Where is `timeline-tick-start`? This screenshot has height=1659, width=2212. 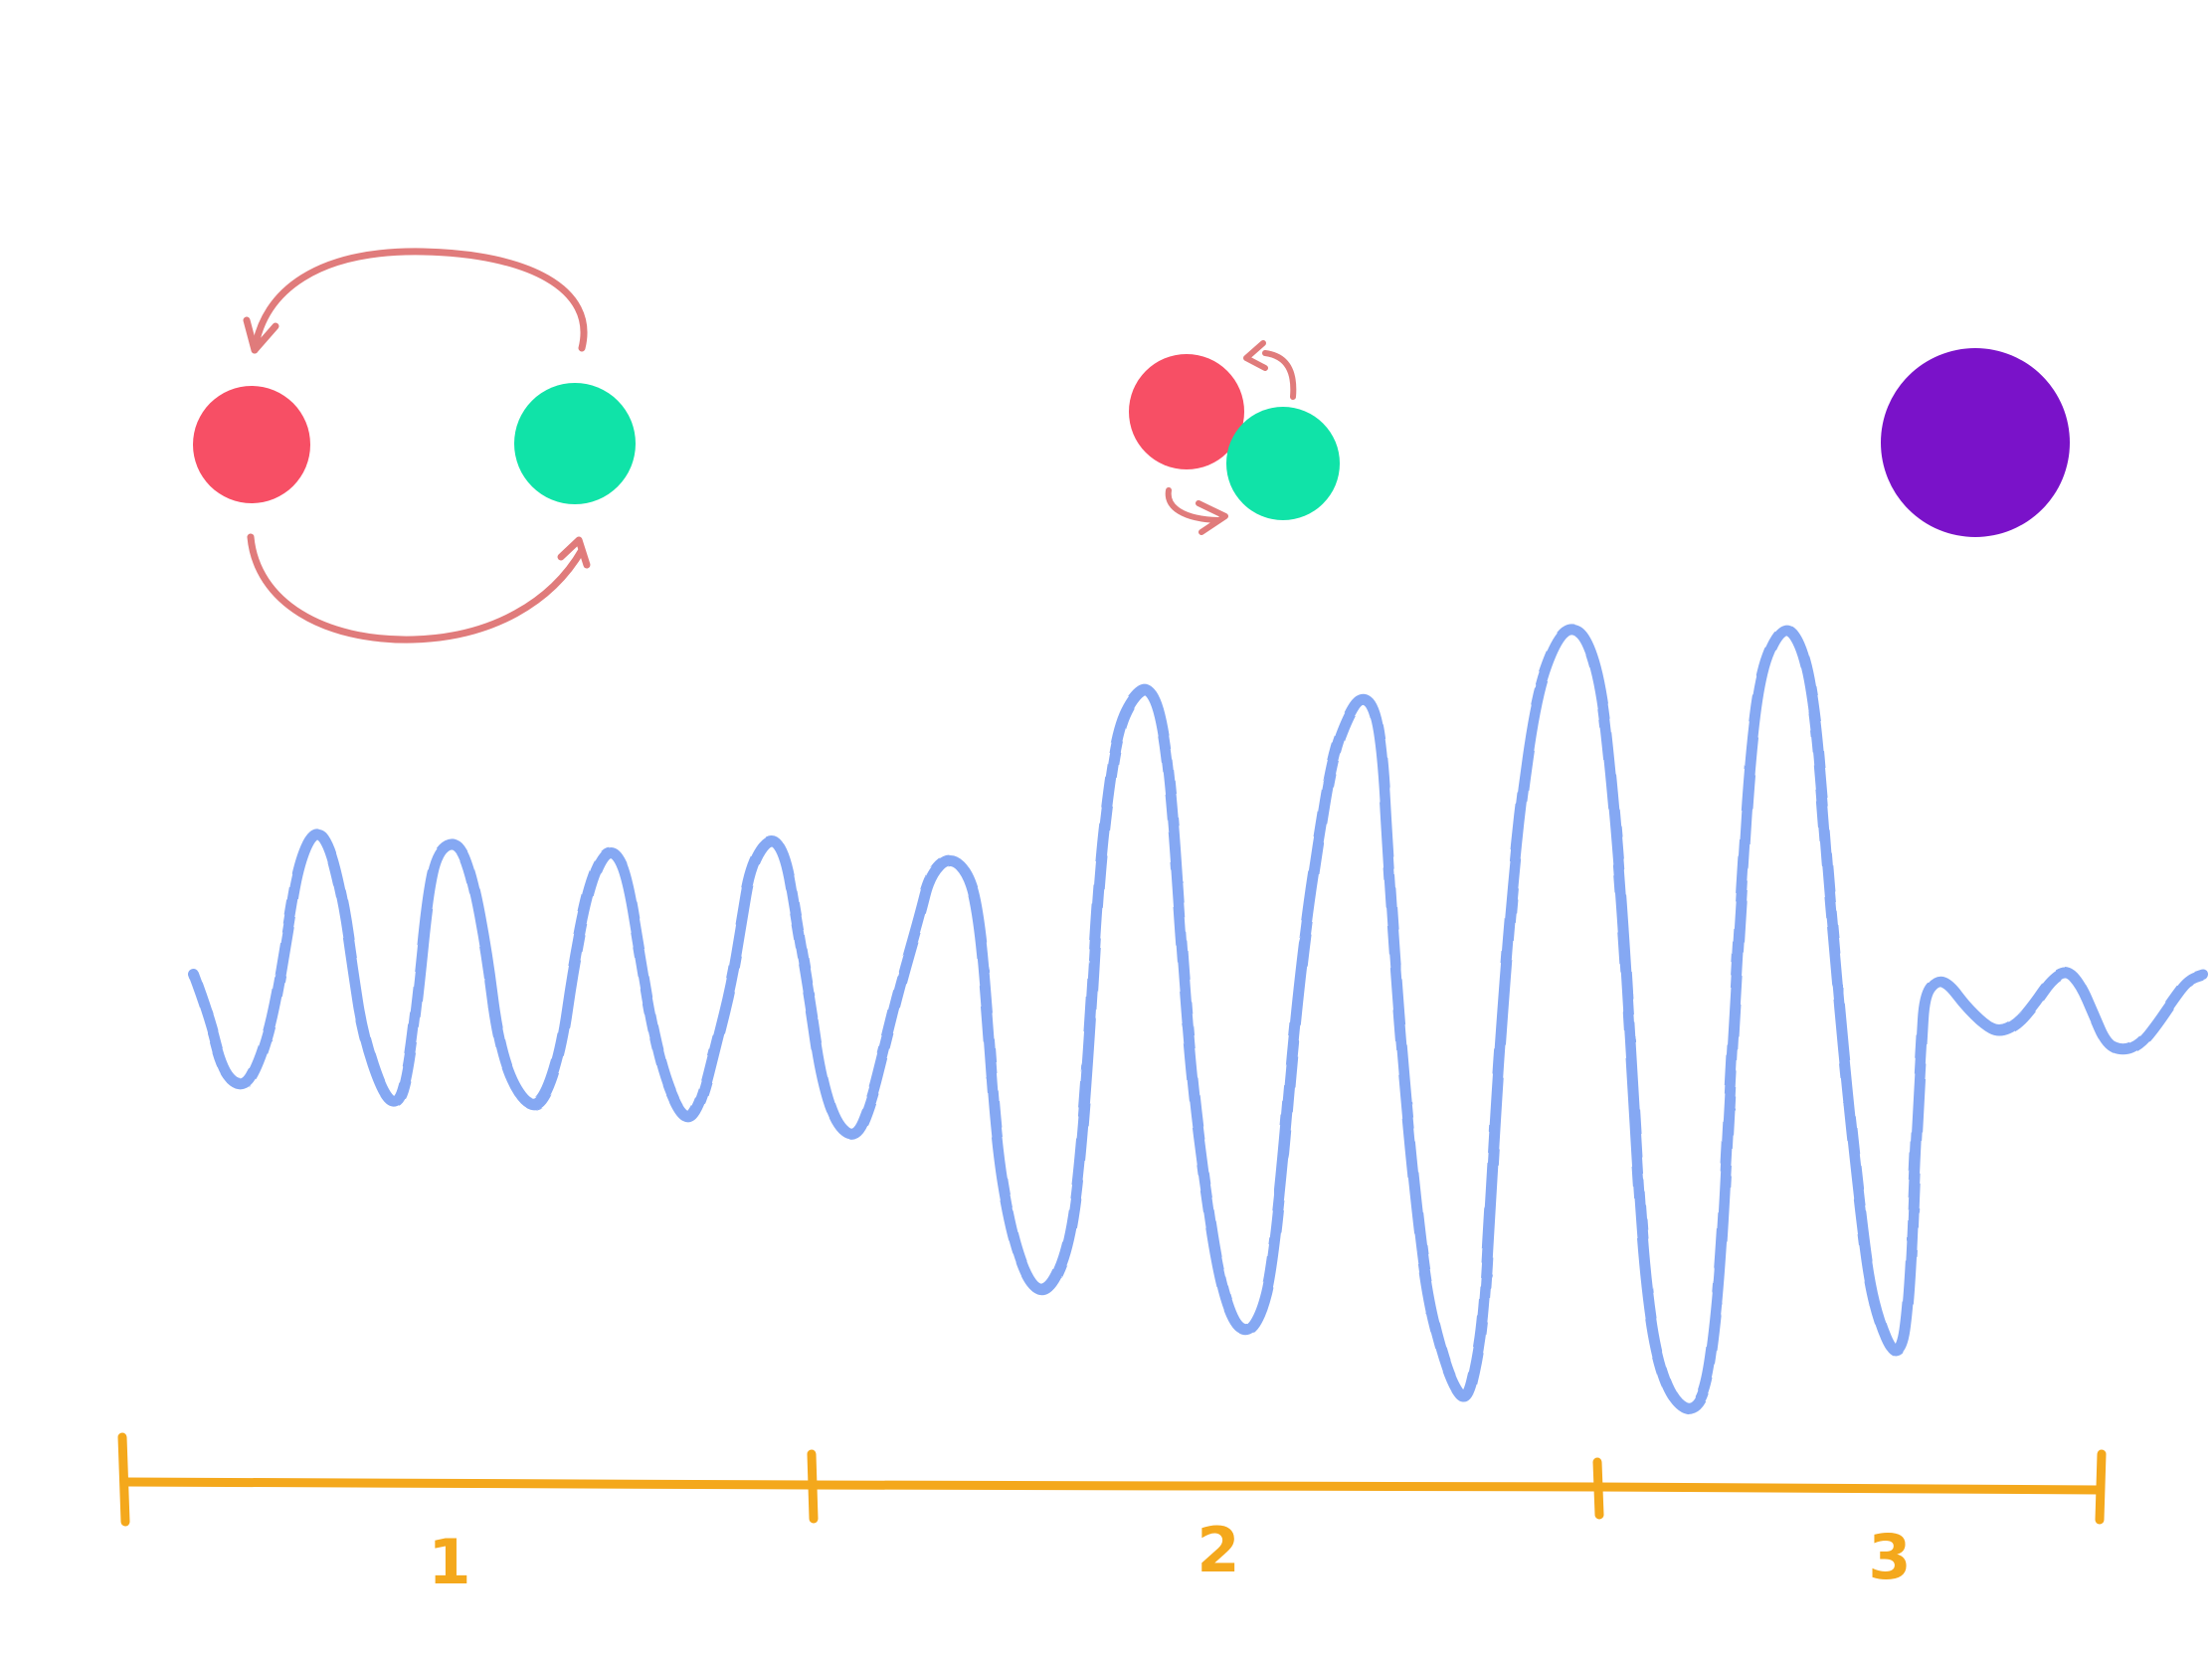
timeline-tick-start is located at coordinates (123, 1479).